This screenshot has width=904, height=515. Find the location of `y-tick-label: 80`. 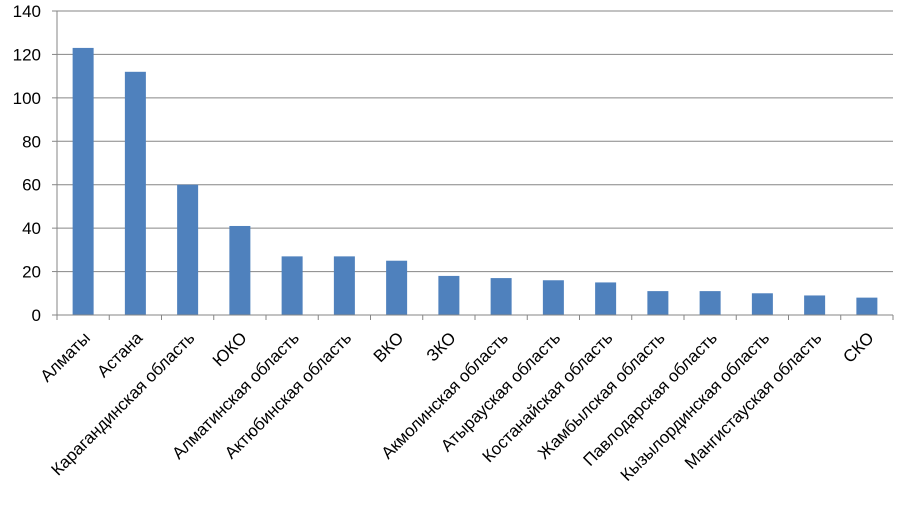

y-tick-label: 80 is located at coordinates (31, 141).